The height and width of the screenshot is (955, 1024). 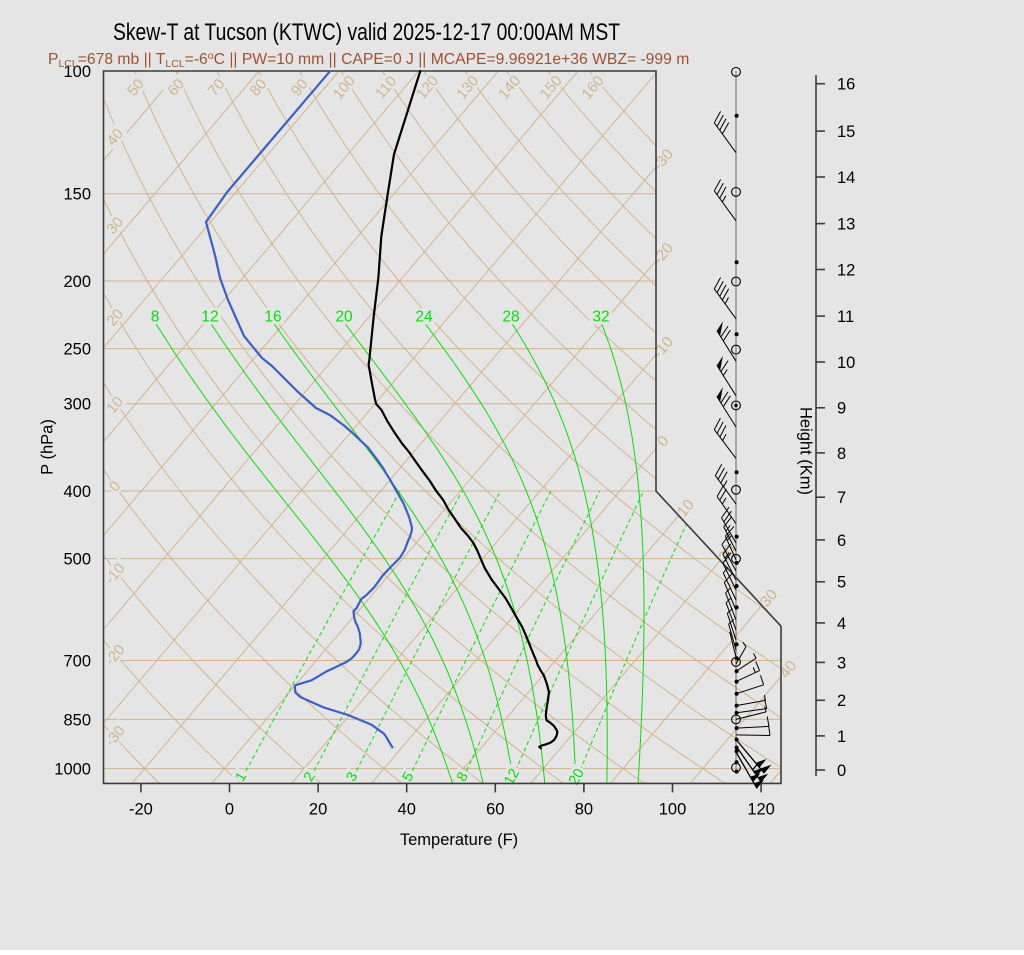 What do you see at coordinates (846, 132) in the screenshot?
I see `svg-text: 15` at bounding box center [846, 132].